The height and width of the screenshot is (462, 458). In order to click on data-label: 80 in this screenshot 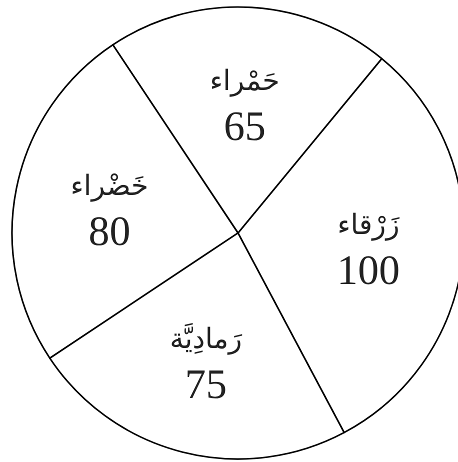, I will do `click(109, 232)`.